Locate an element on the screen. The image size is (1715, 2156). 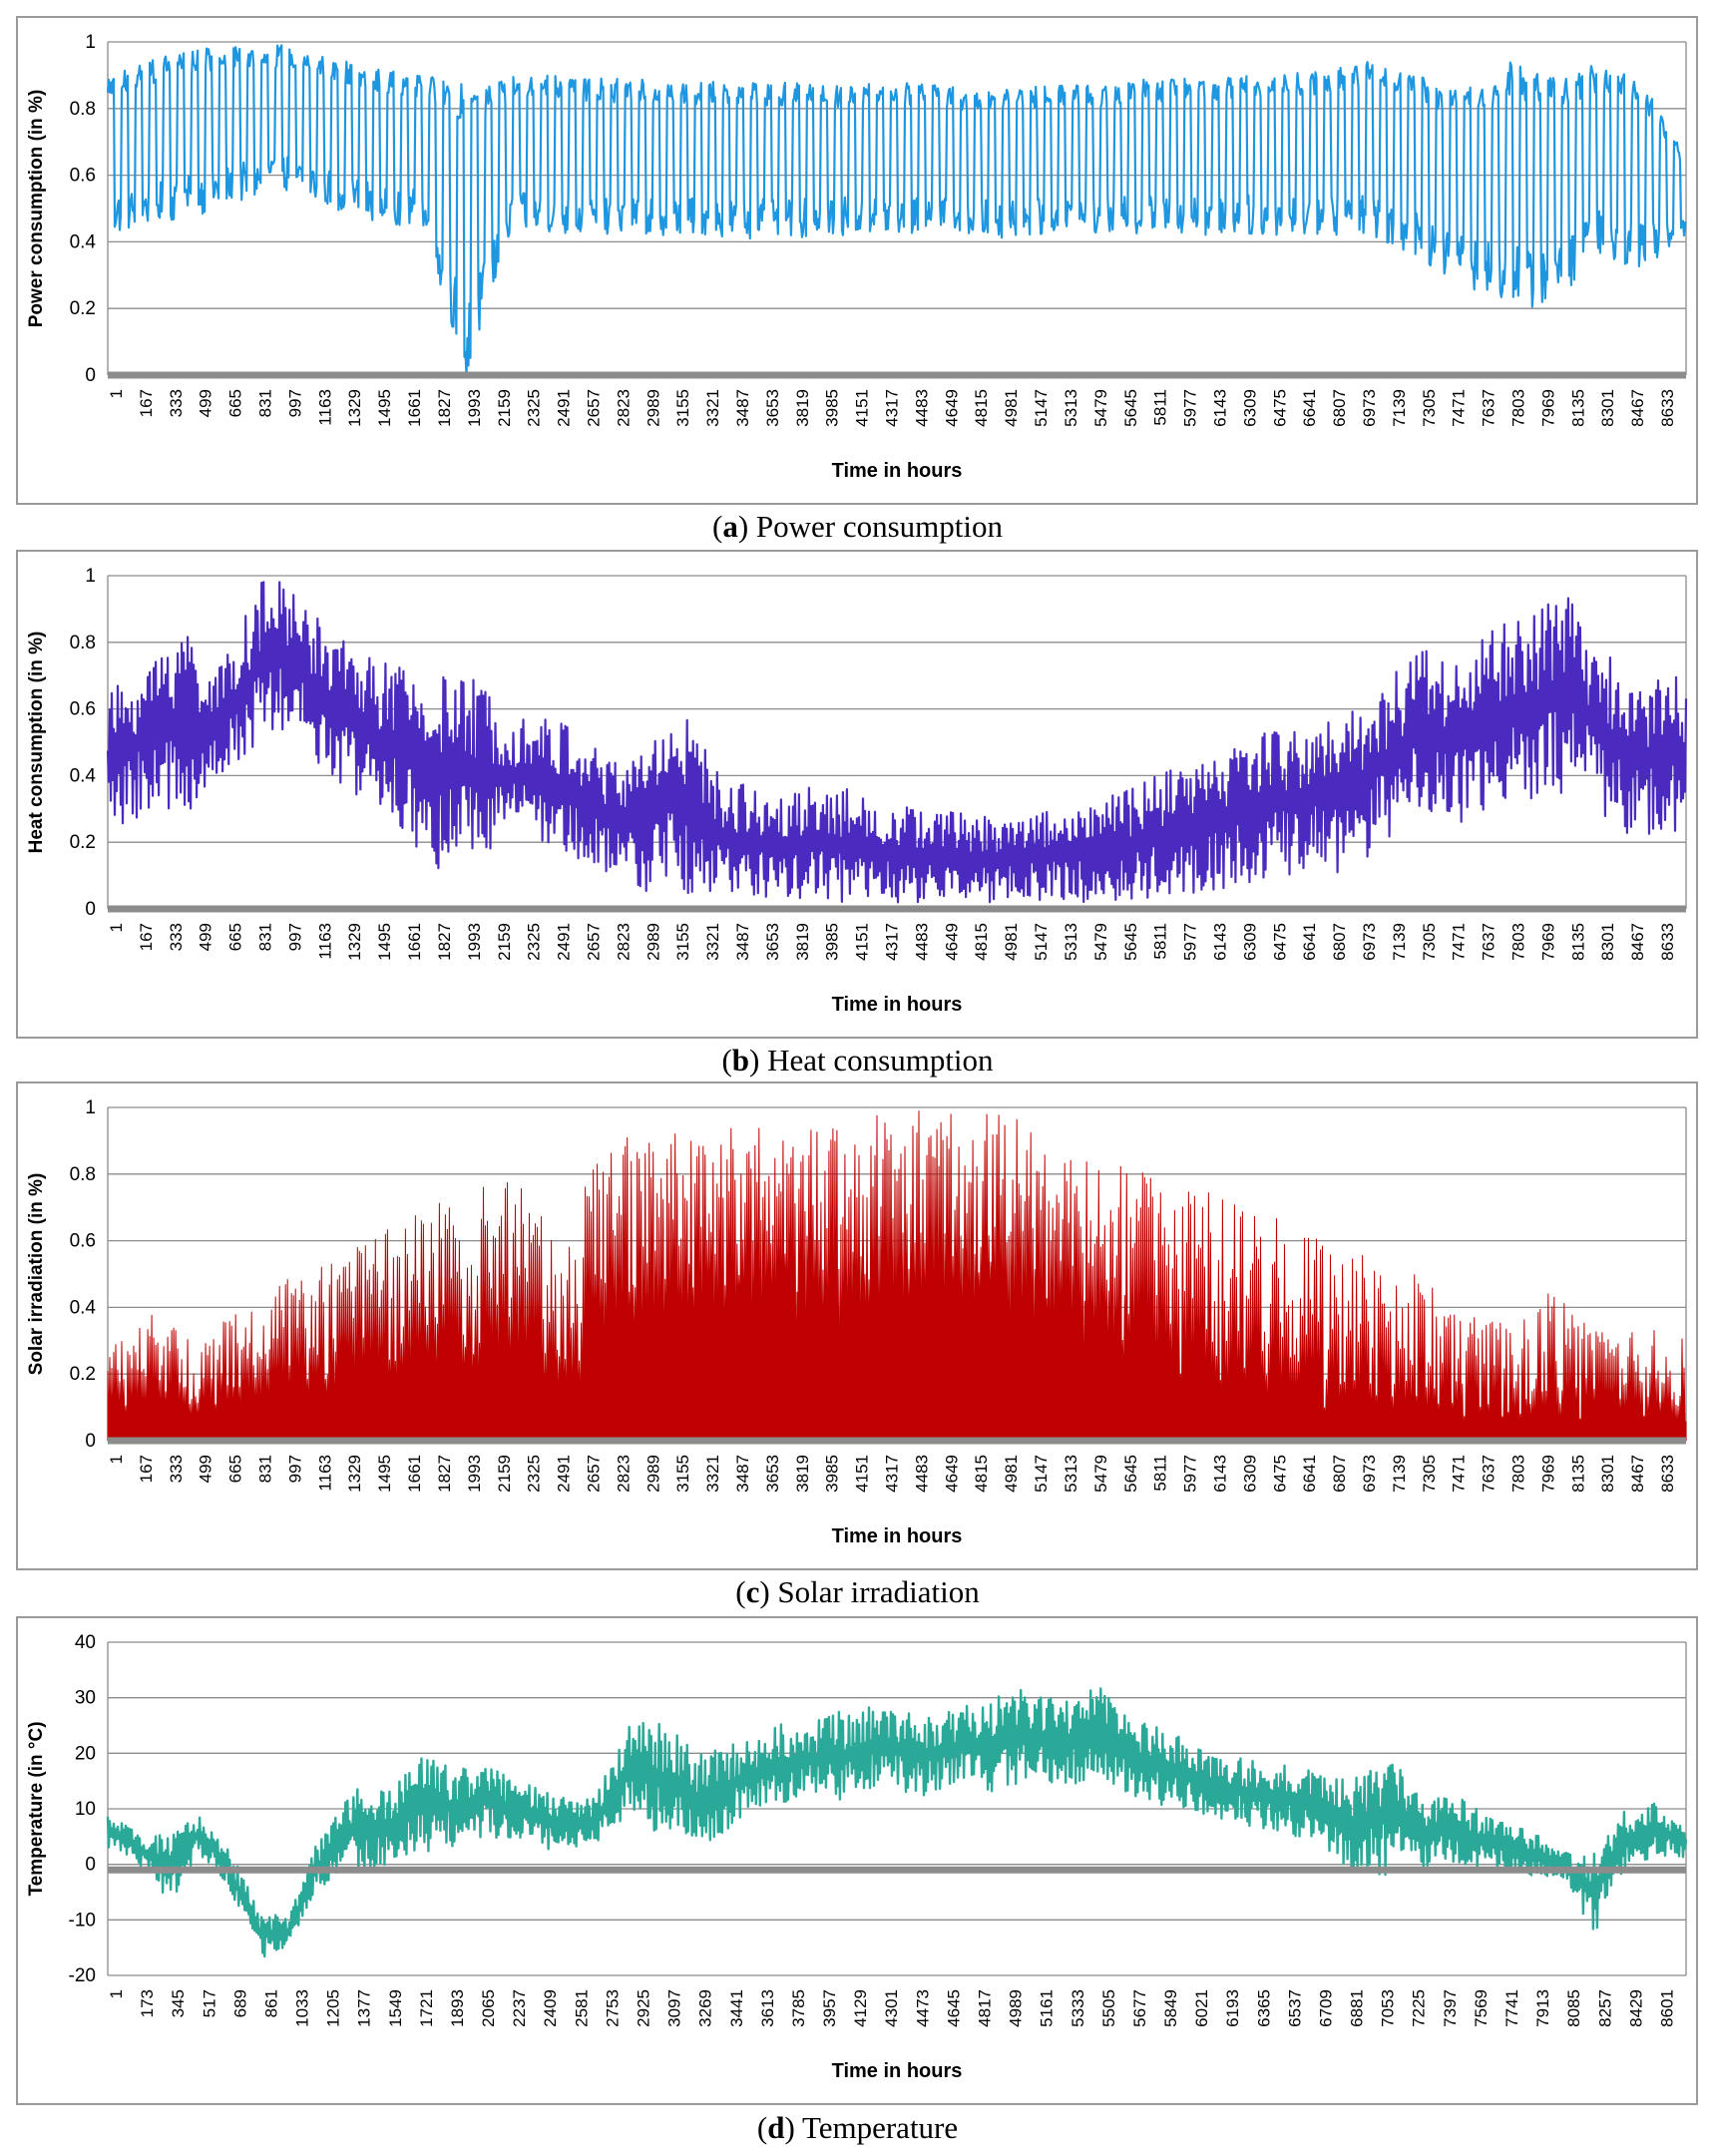
x-tick-label: 1721 is located at coordinates (426, 2008).